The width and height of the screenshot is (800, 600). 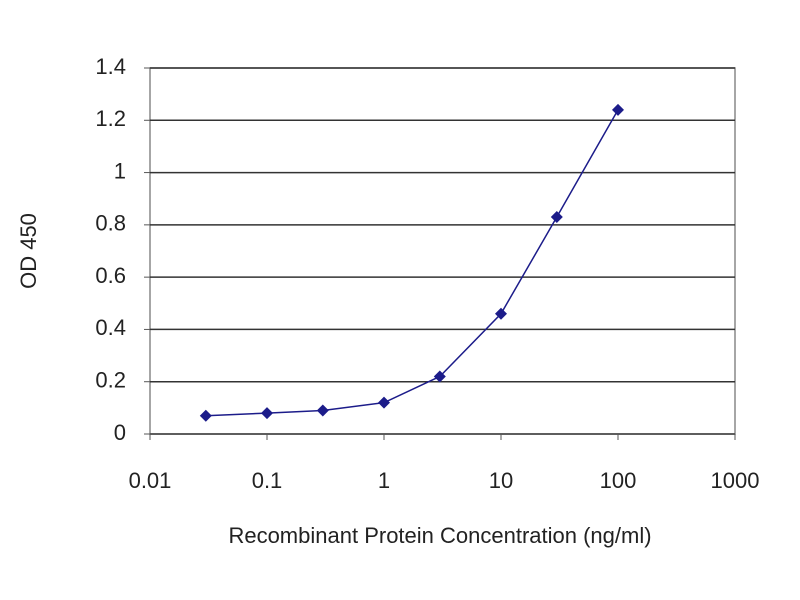 What do you see at coordinates (110, 327) in the screenshot?
I see `y-tick-label: 0.4` at bounding box center [110, 327].